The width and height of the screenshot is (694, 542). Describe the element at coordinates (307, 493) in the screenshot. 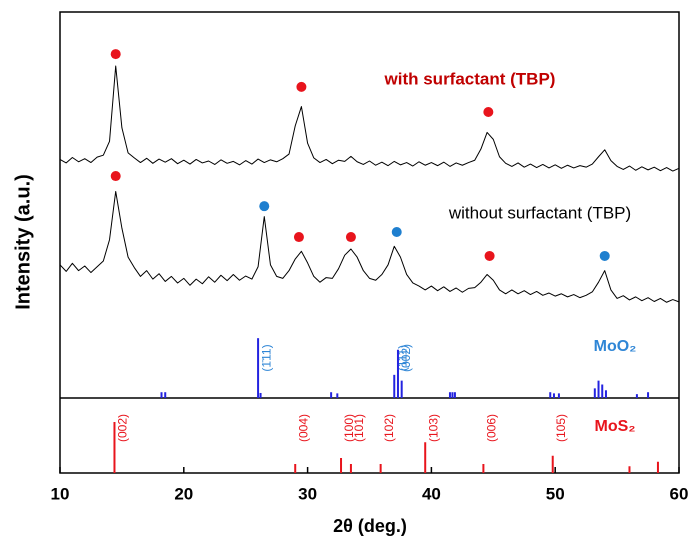

I see `x-tick-label: 30` at that location.